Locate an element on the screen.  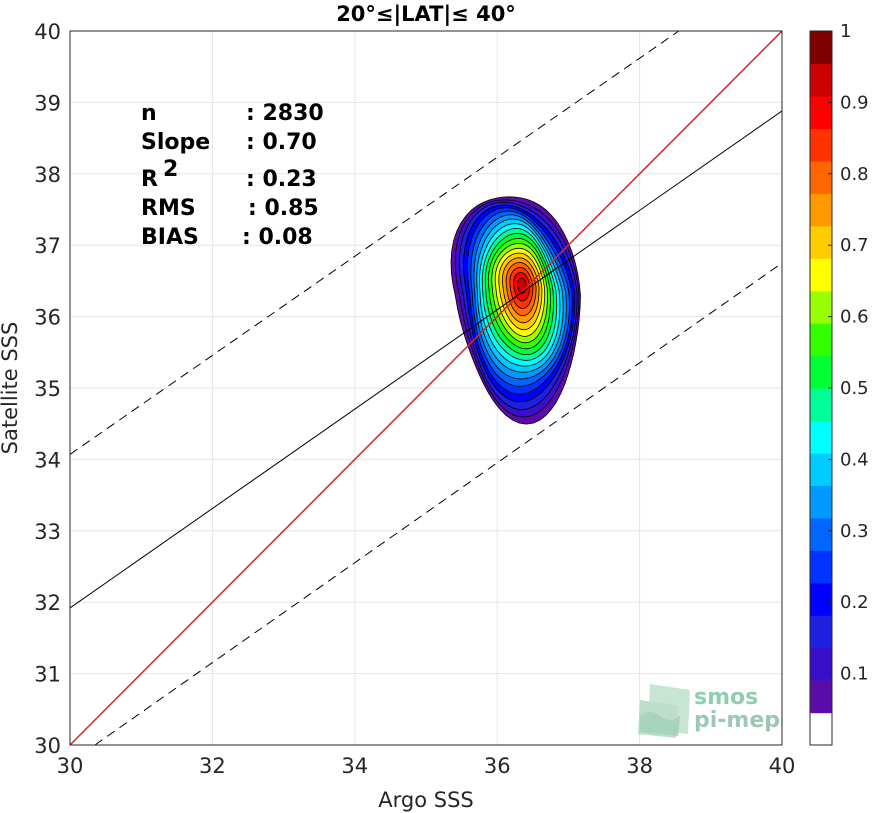
stat-value: : 0.23 is located at coordinates (281, 179).